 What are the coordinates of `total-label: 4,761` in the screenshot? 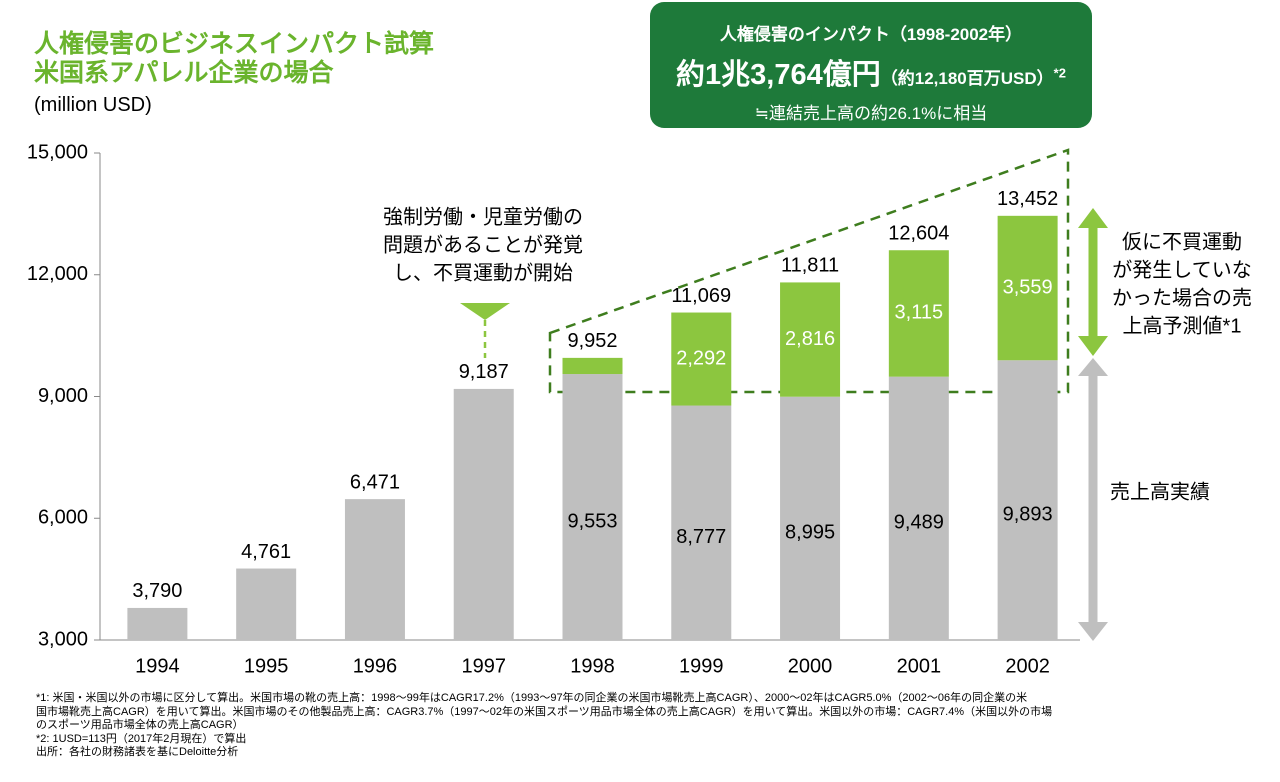 It's located at (266, 552).